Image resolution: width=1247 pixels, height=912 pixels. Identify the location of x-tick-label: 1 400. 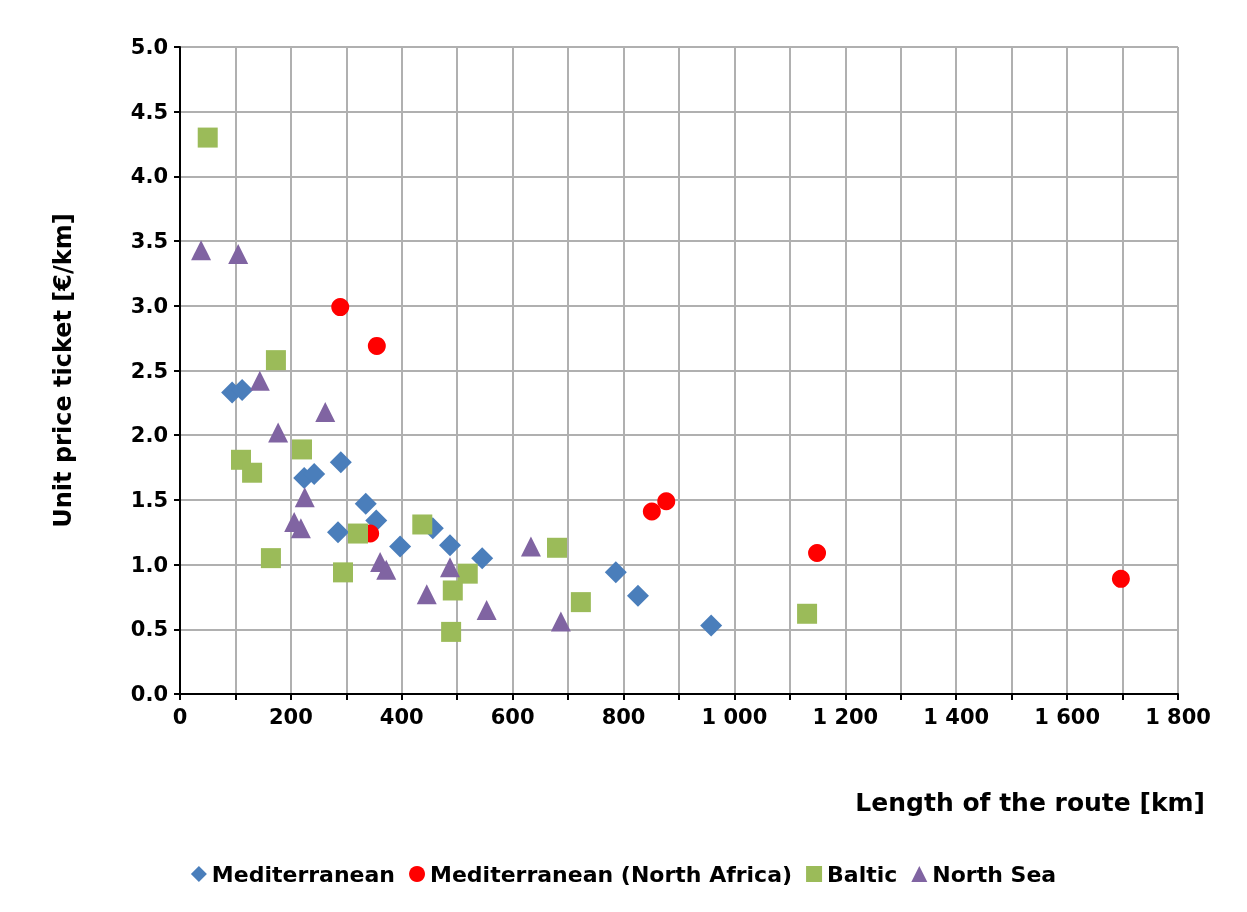
(956, 716).